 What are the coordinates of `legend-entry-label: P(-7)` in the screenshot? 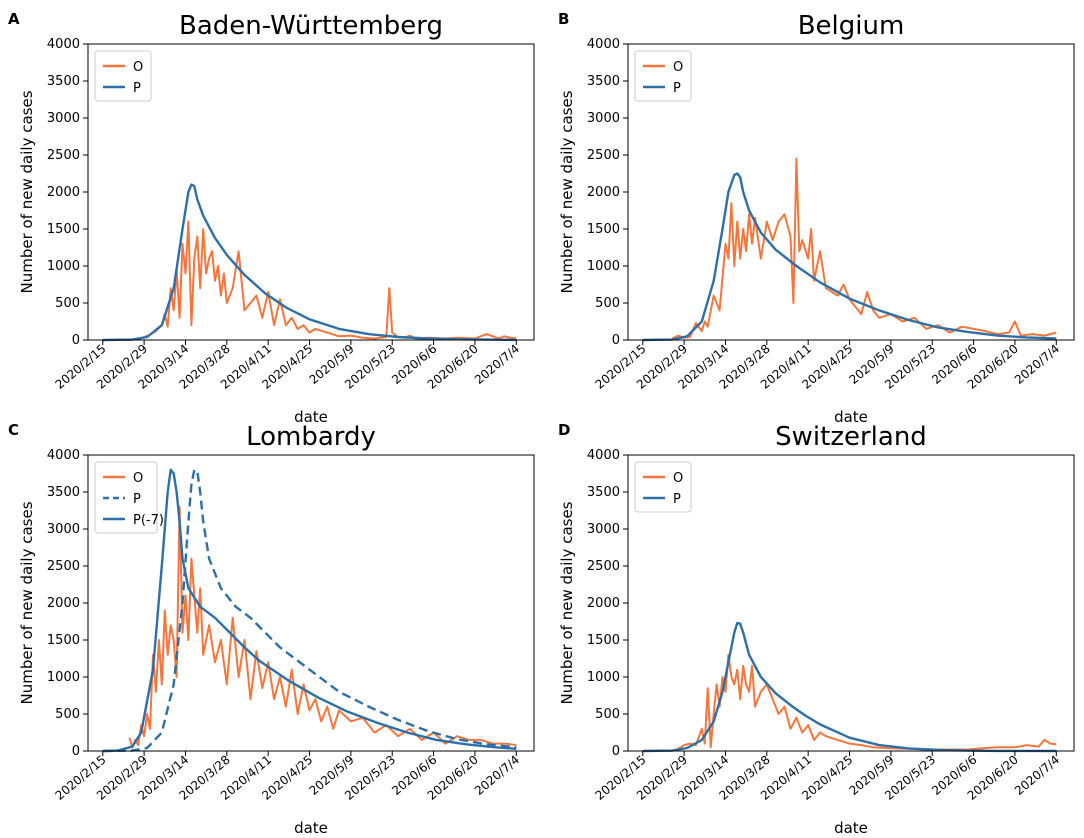 It's located at (148, 520).